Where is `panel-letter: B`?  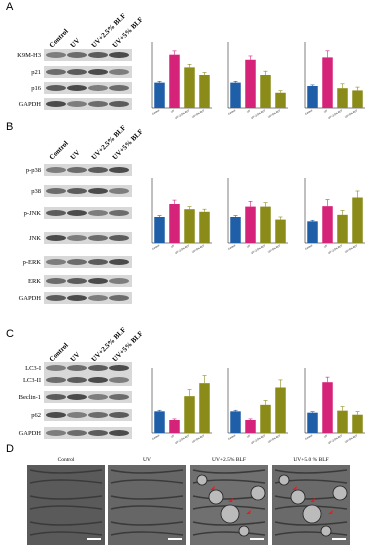
panel-letter: B is located at coordinates (9, 127).